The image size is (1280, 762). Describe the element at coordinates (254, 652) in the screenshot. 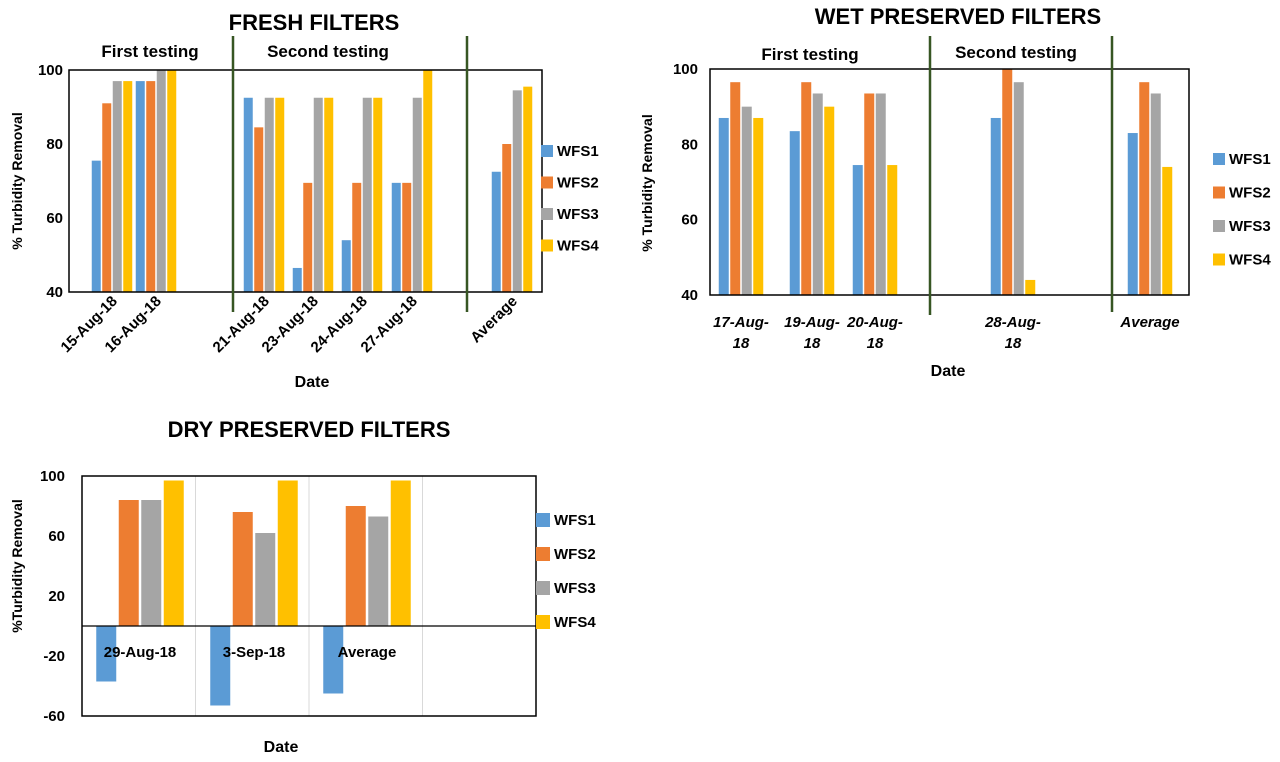

I see `x-tick-label: 3-Sep-18` at that location.